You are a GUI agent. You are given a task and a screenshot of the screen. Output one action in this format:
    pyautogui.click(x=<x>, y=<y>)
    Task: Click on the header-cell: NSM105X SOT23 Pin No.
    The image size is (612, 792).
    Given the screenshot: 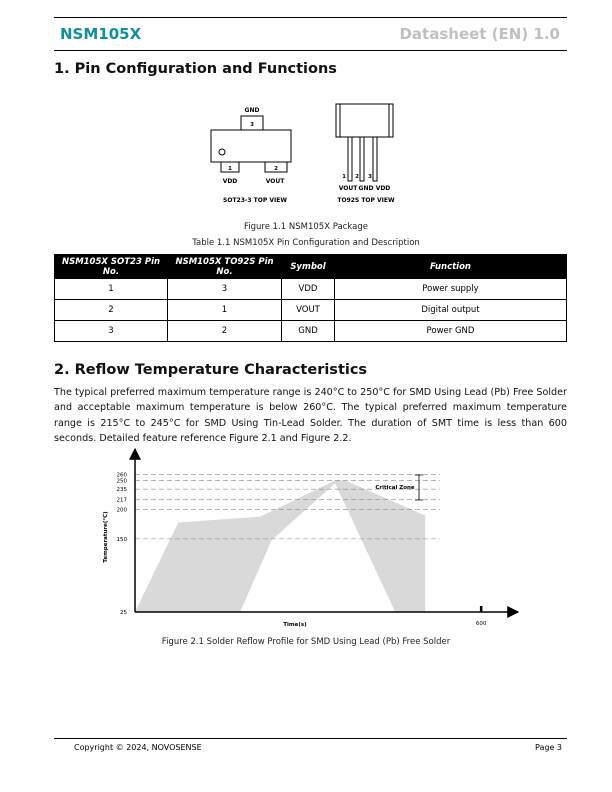 What is the action you would take?
    pyautogui.click(x=111, y=266)
    